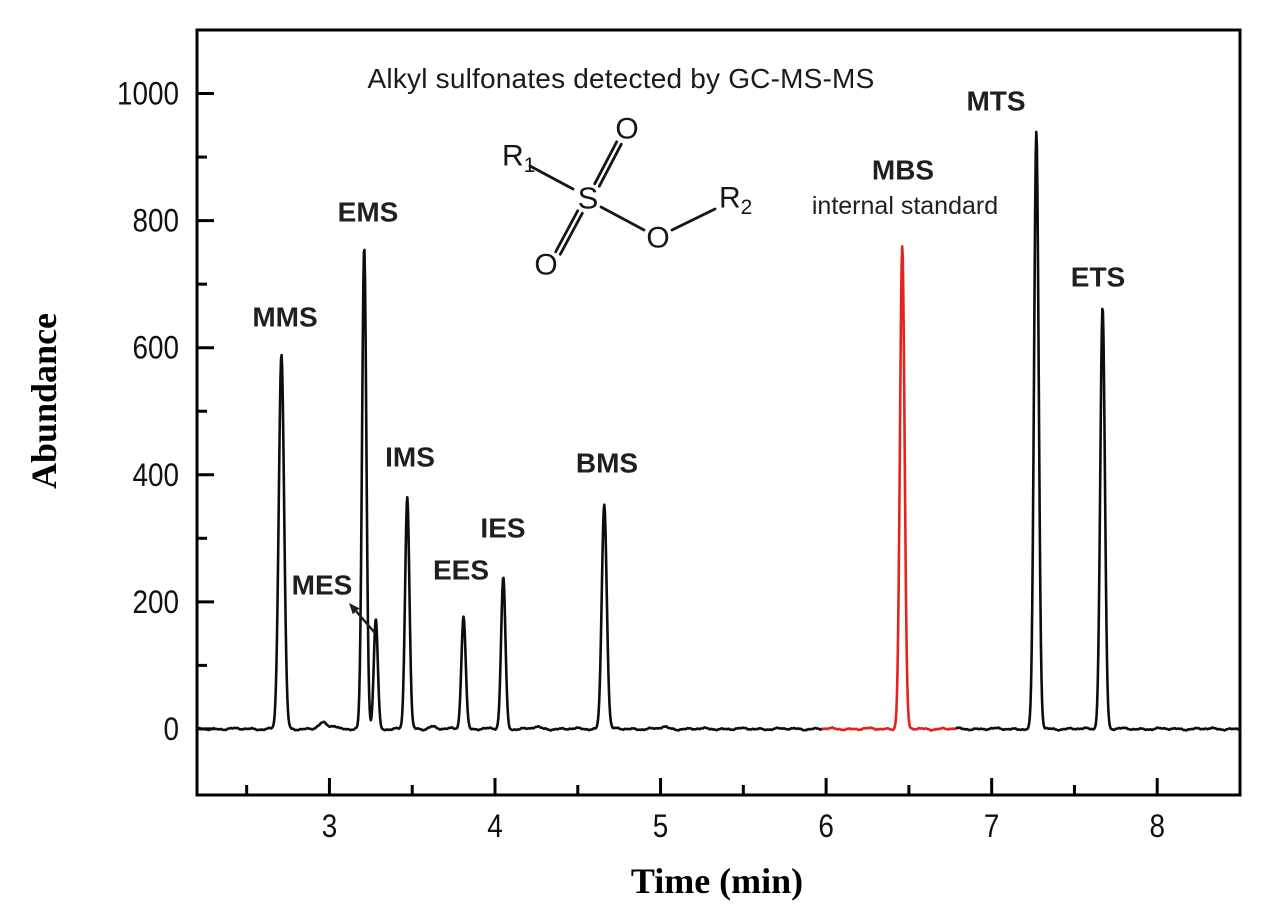 The image size is (1267, 924). What do you see at coordinates (735, 200) in the screenshot?
I see `structure-atom-r2: R2` at bounding box center [735, 200].